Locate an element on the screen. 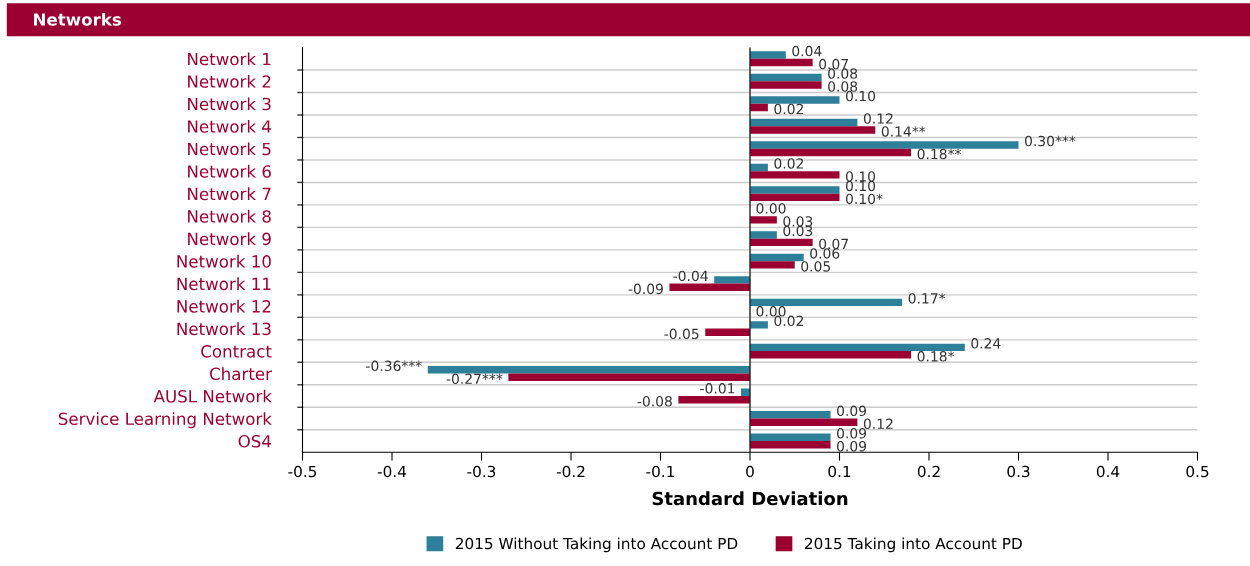  data-label: 0.06 is located at coordinates (825, 253).